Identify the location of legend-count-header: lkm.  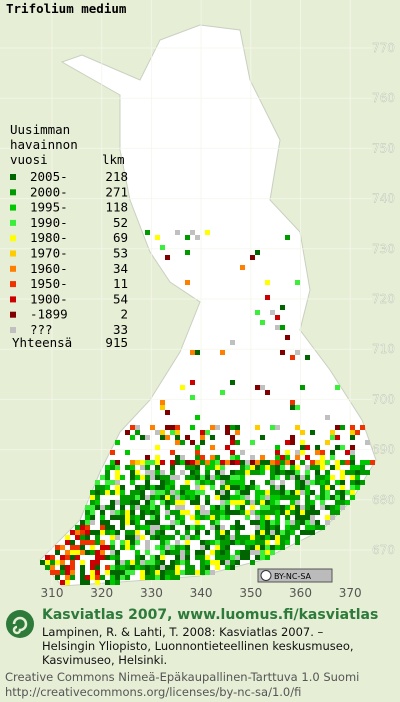
(113, 159).